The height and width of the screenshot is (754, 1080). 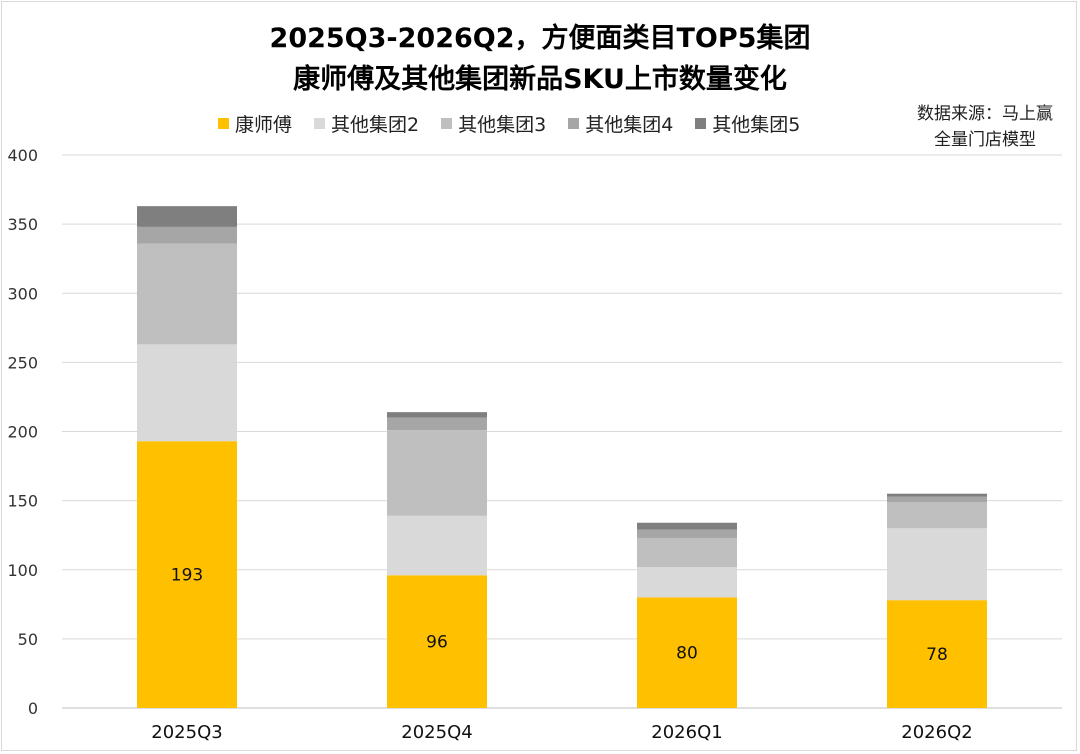 I want to click on legend-item-group2: 其他集团2, so click(x=366, y=123).